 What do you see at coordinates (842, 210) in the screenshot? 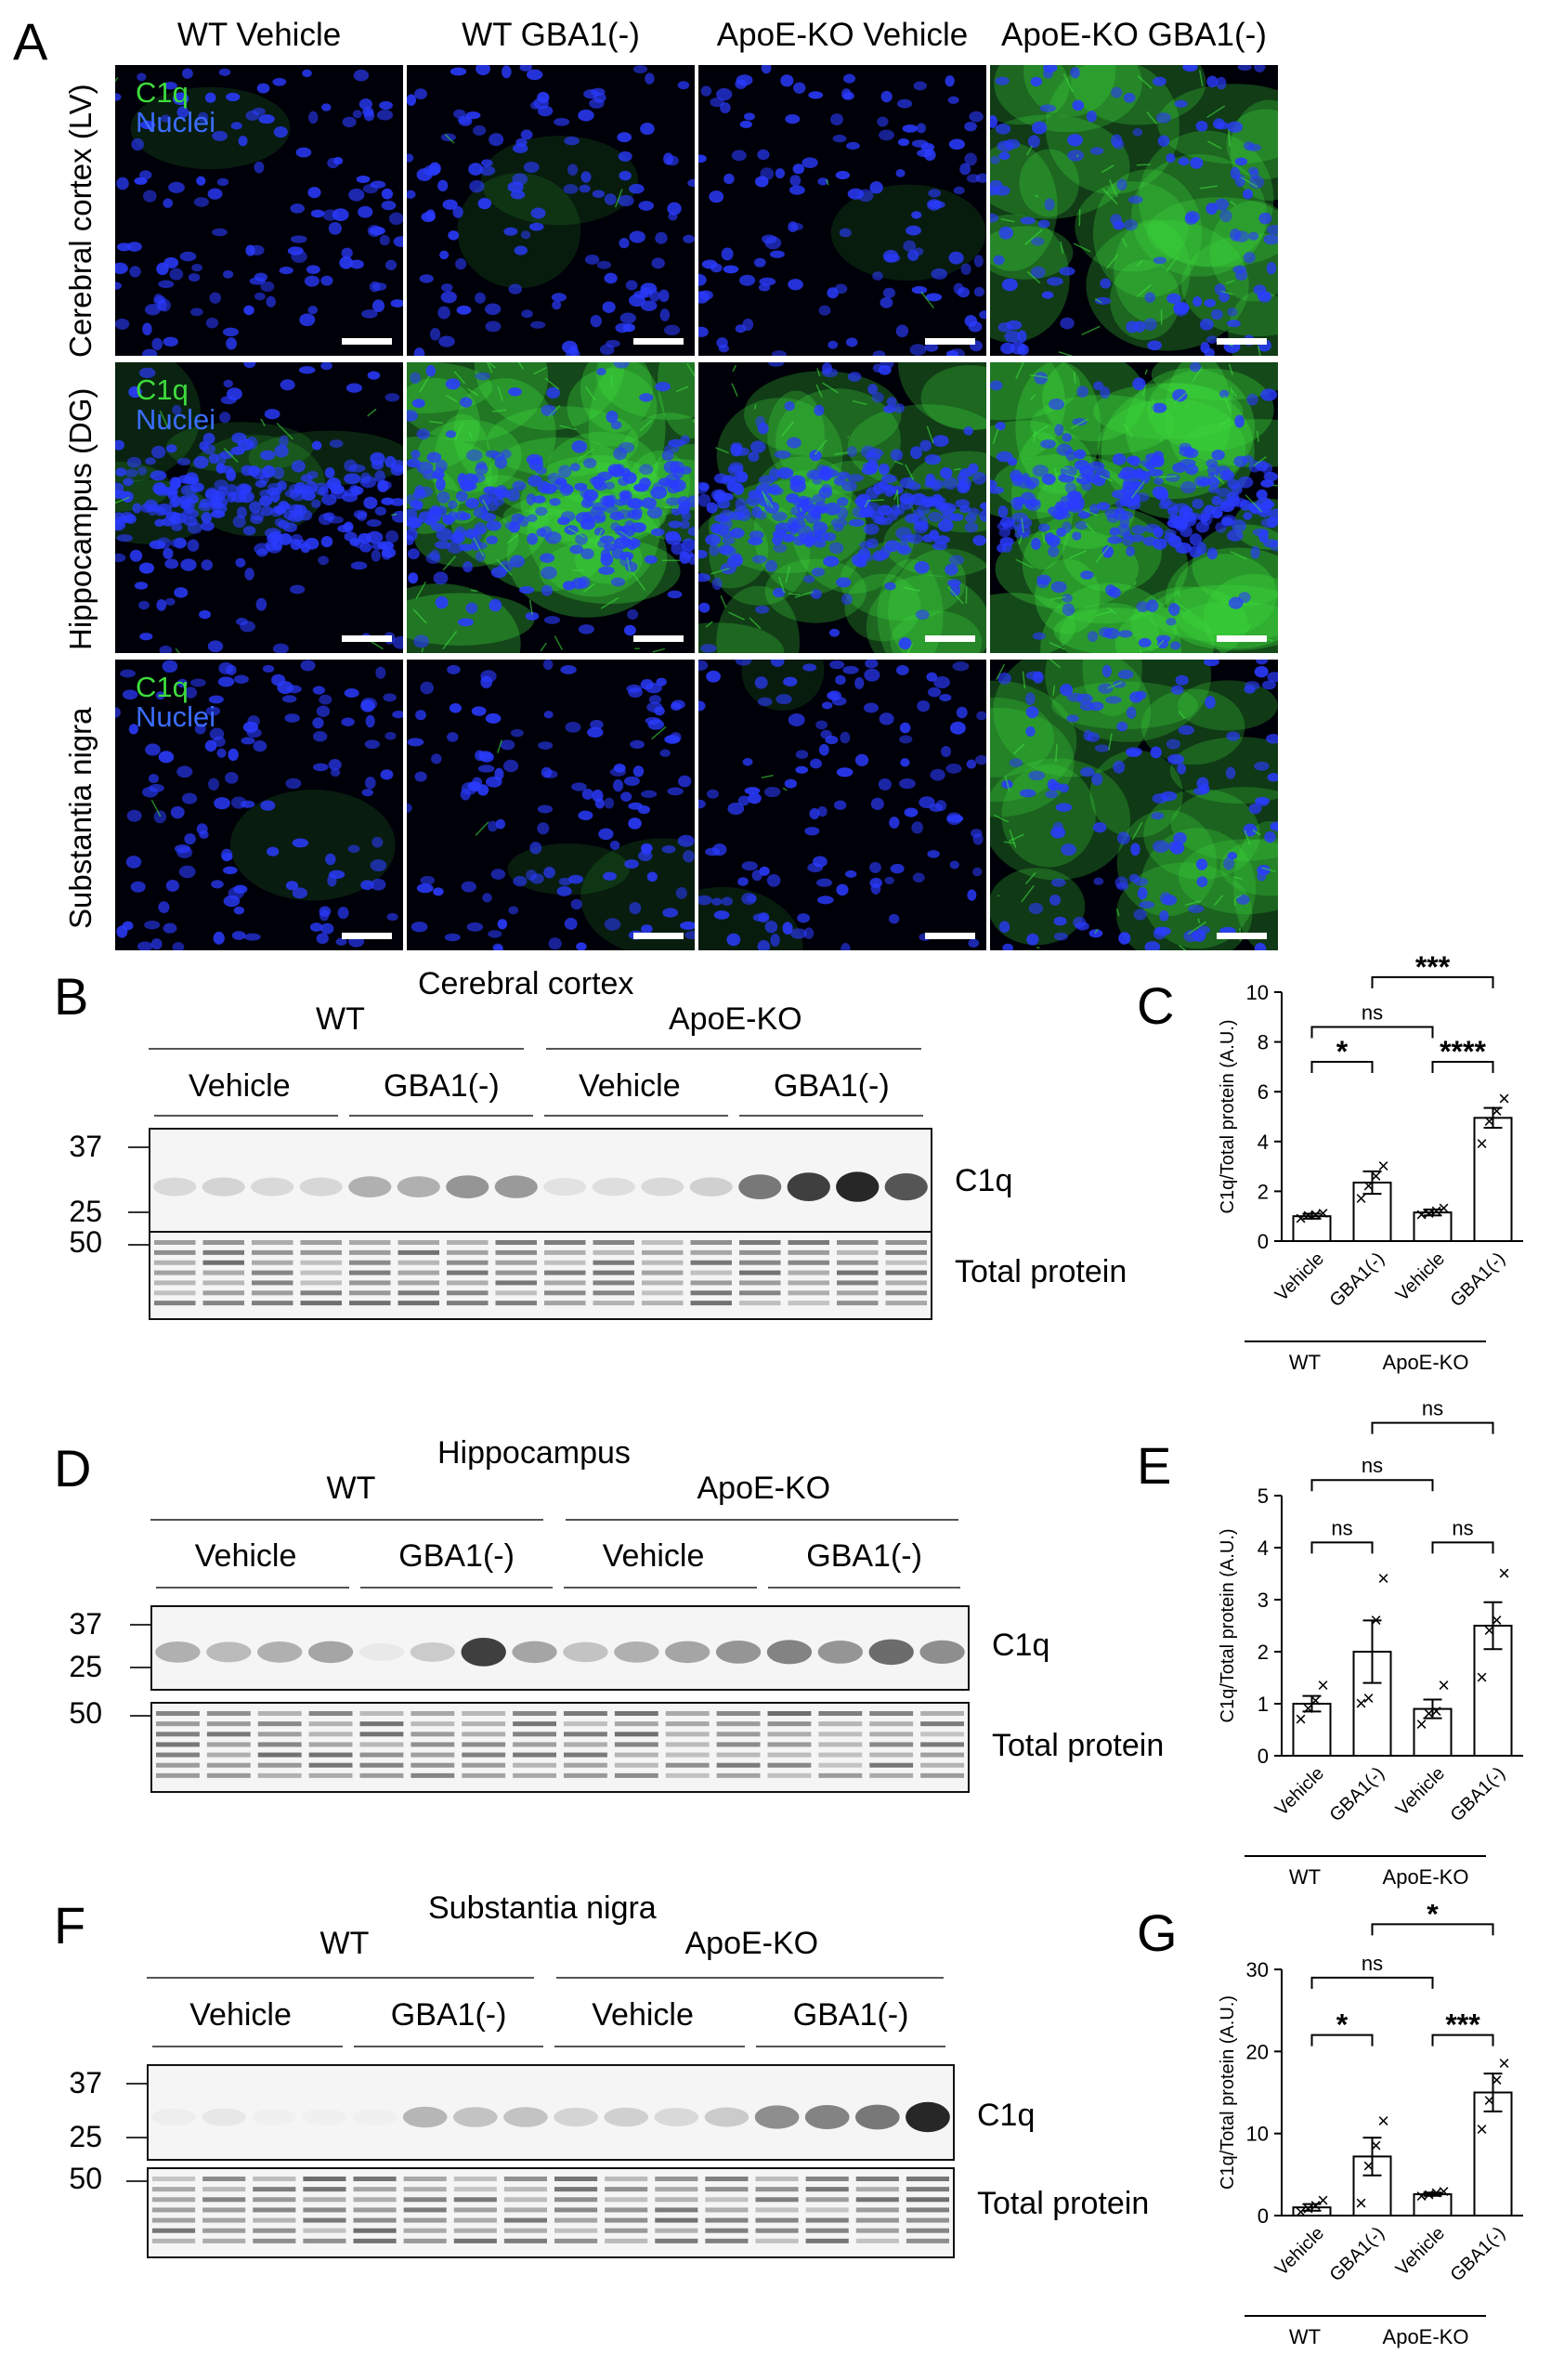
I see `micrograph-r1-c3` at bounding box center [842, 210].